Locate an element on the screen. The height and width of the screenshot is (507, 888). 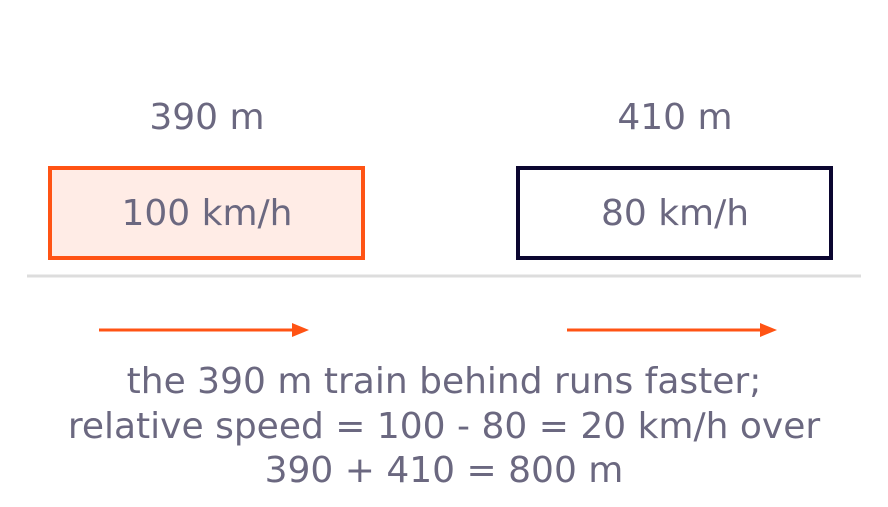
train-length: 410 m is located at coordinates (674, 117).